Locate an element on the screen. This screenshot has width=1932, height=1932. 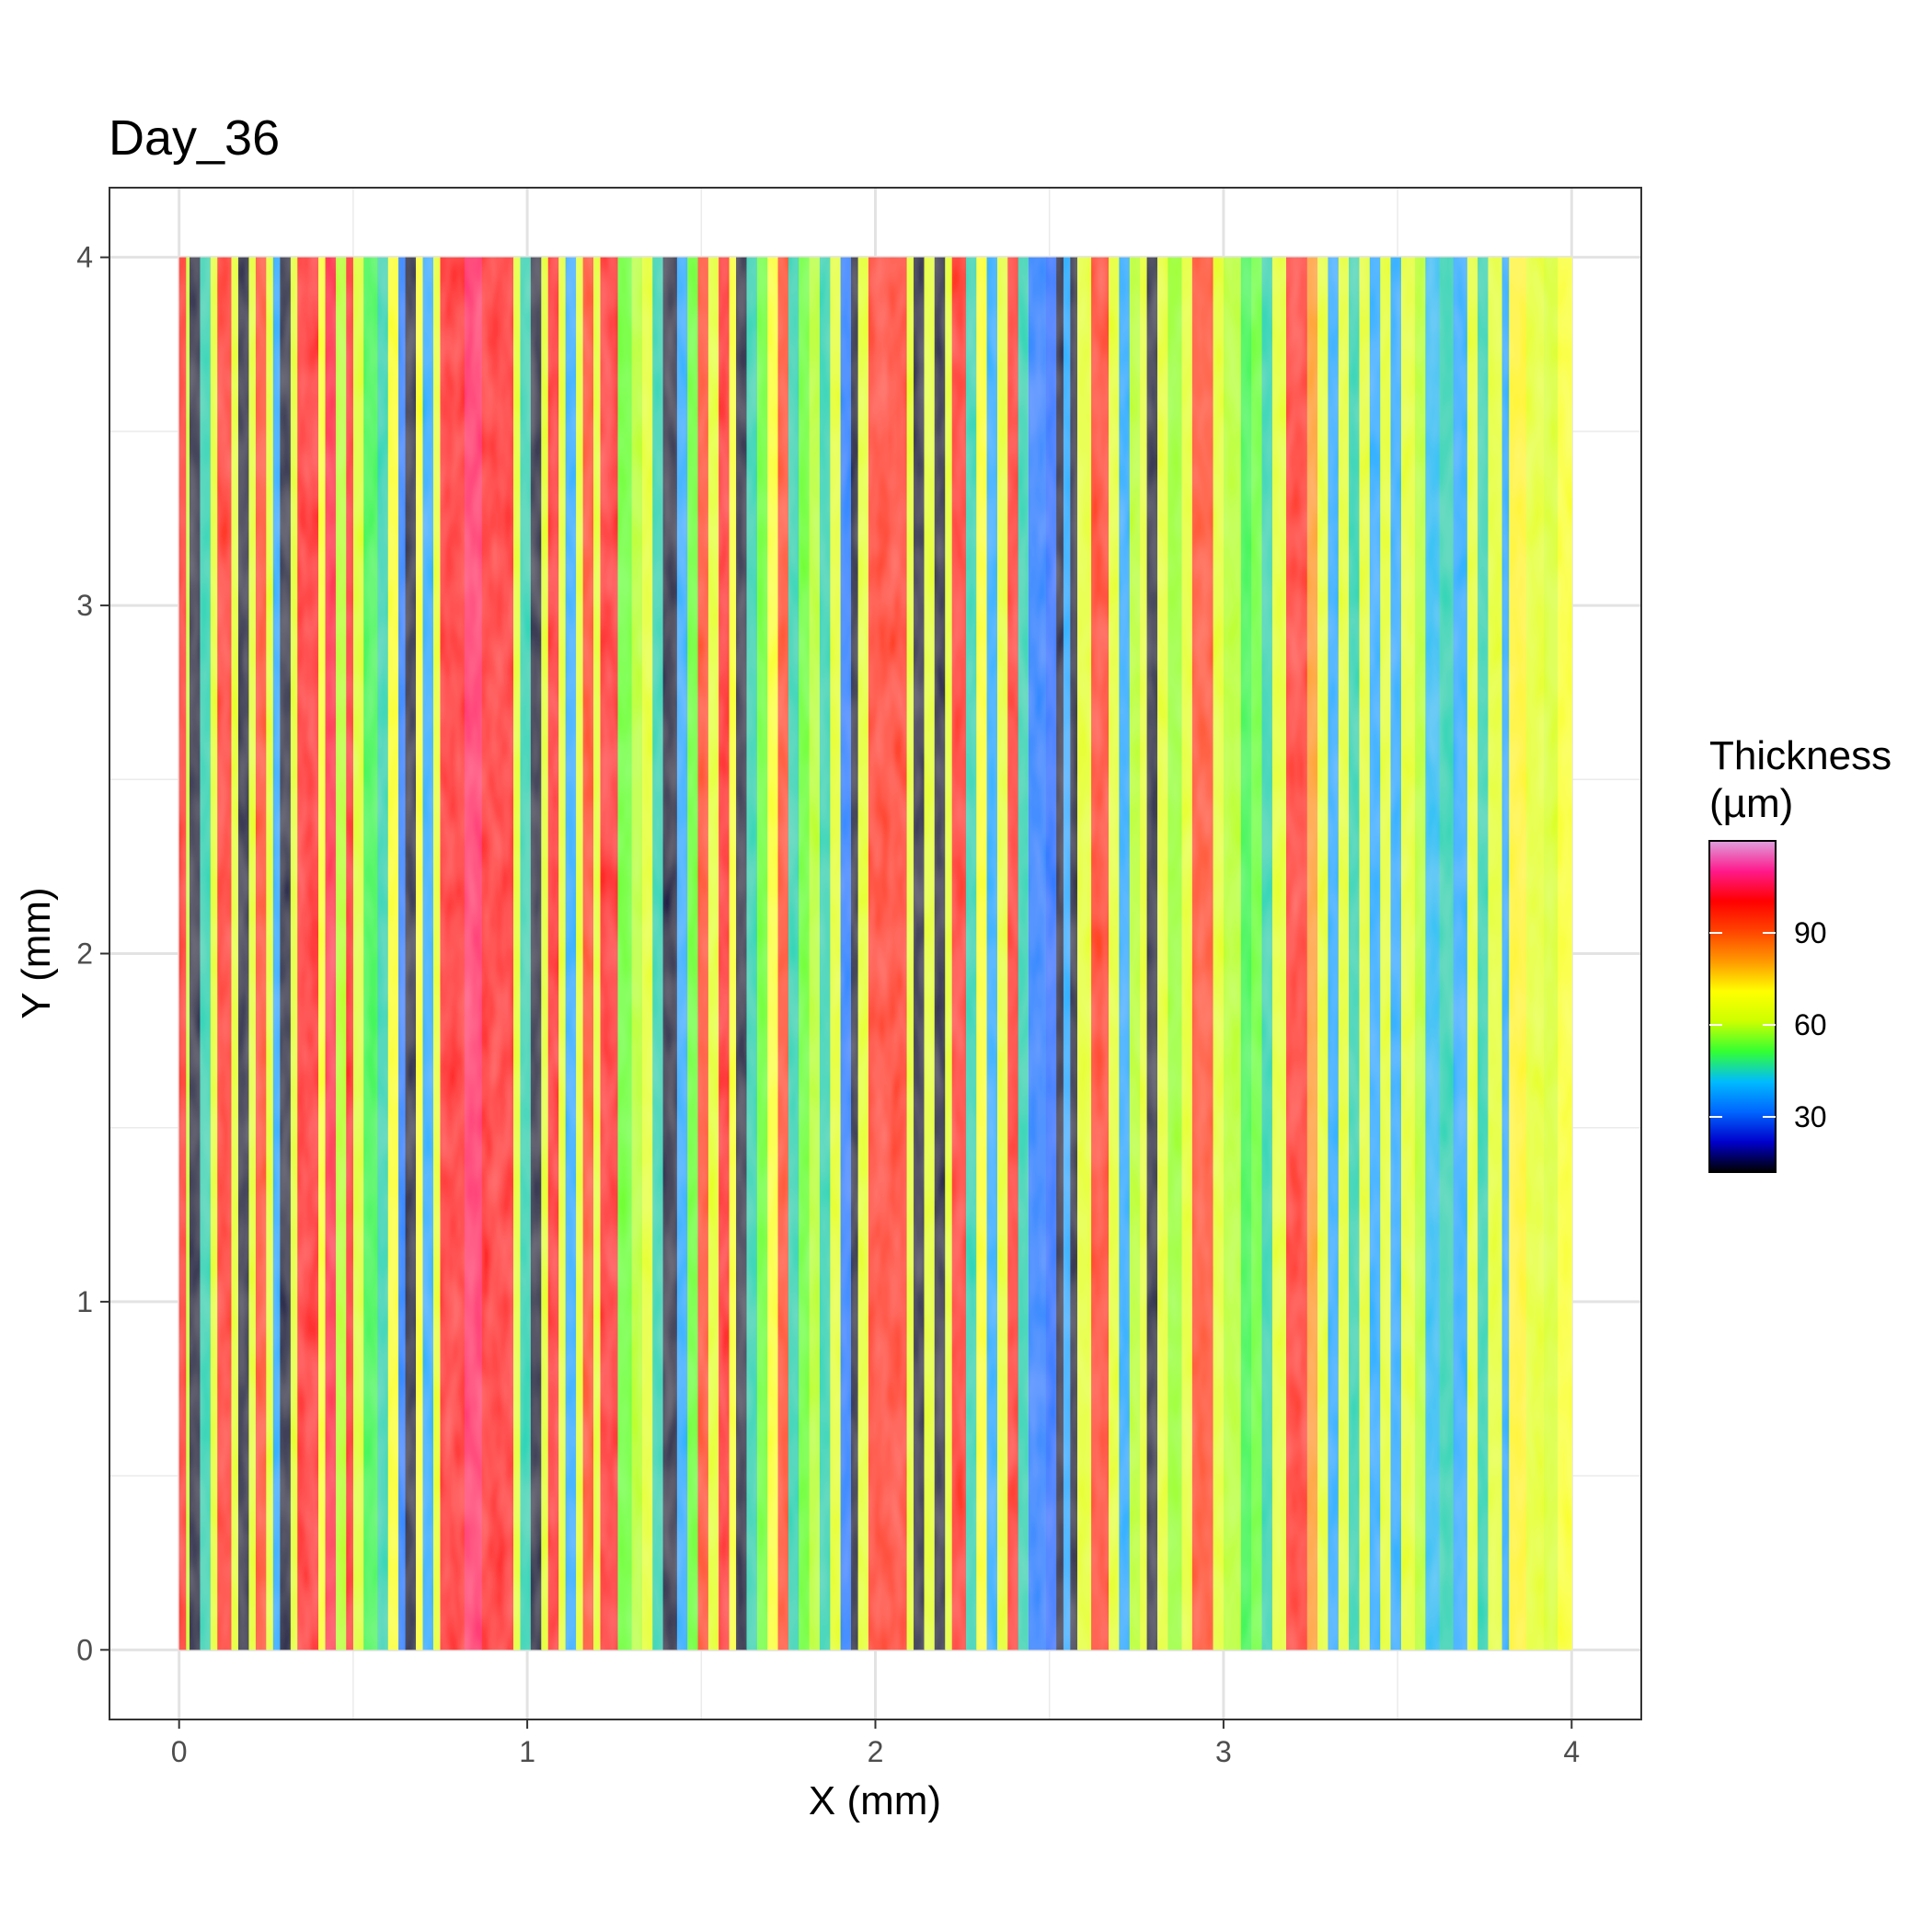
legend-tick-label: 60 is located at coordinates (1810, 1024).